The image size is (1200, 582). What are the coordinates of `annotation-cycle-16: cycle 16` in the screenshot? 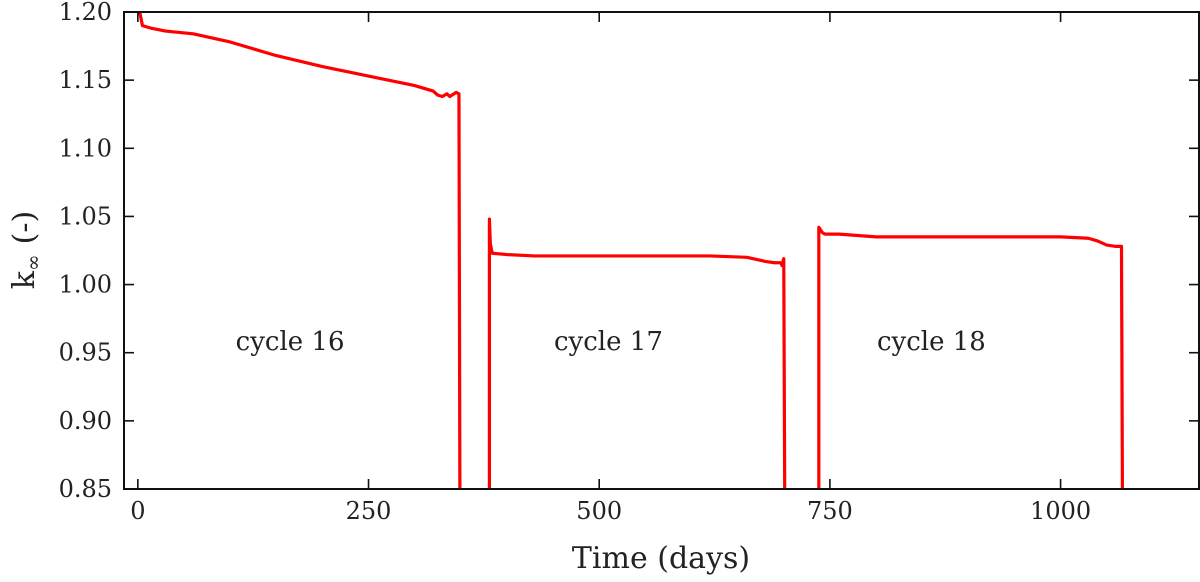 It's located at (290, 342).